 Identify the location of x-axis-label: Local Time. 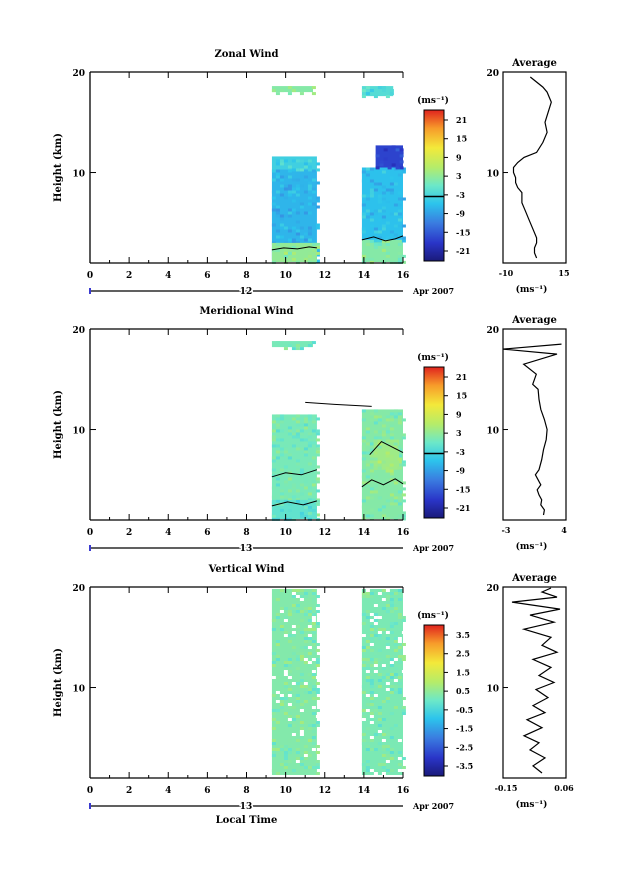
(247, 820).